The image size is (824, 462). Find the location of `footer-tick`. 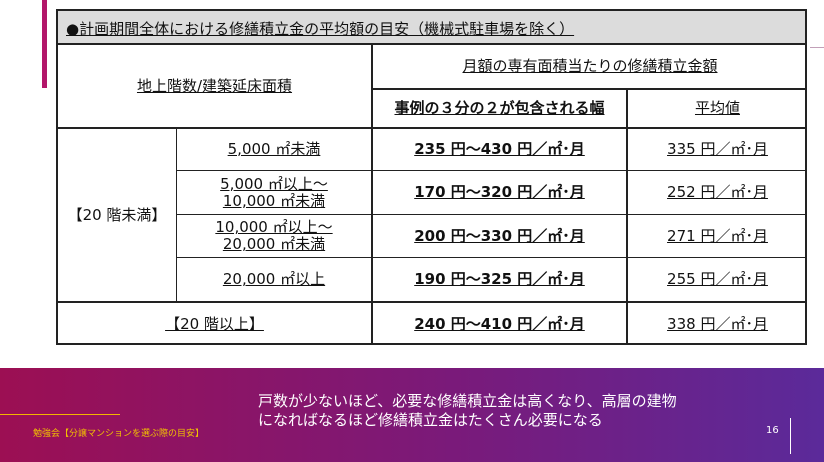

footer-tick is located at coordinates (790, 436).